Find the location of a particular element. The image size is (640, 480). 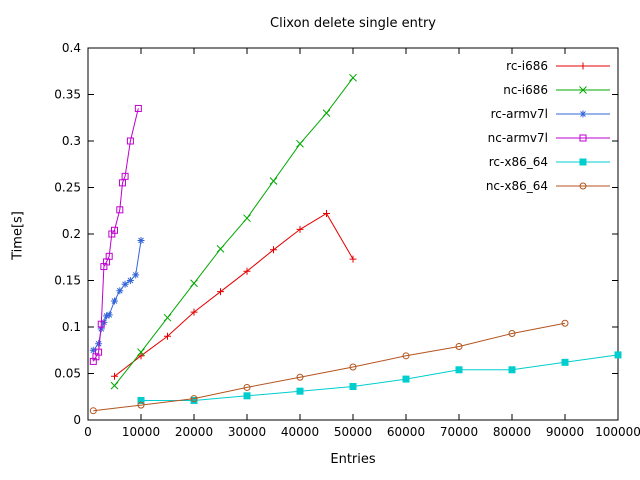

y-tick-label: 0.4 is located at coordinates (71, 48).